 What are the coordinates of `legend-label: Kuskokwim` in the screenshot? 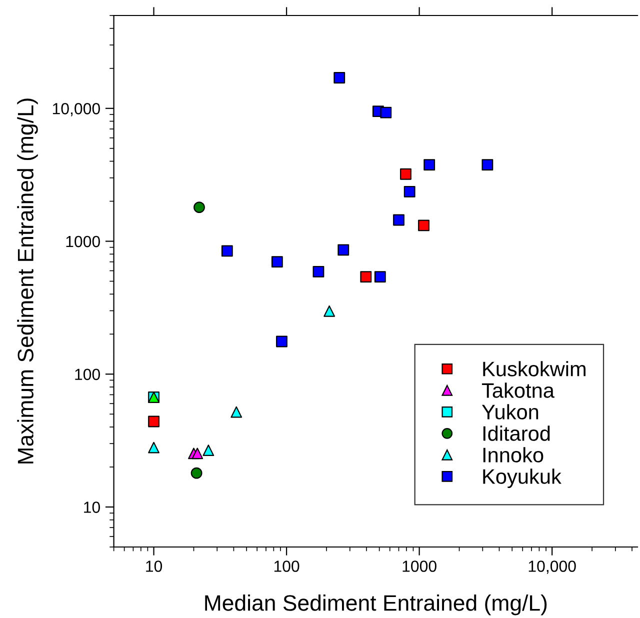 It's located at (534, 368).